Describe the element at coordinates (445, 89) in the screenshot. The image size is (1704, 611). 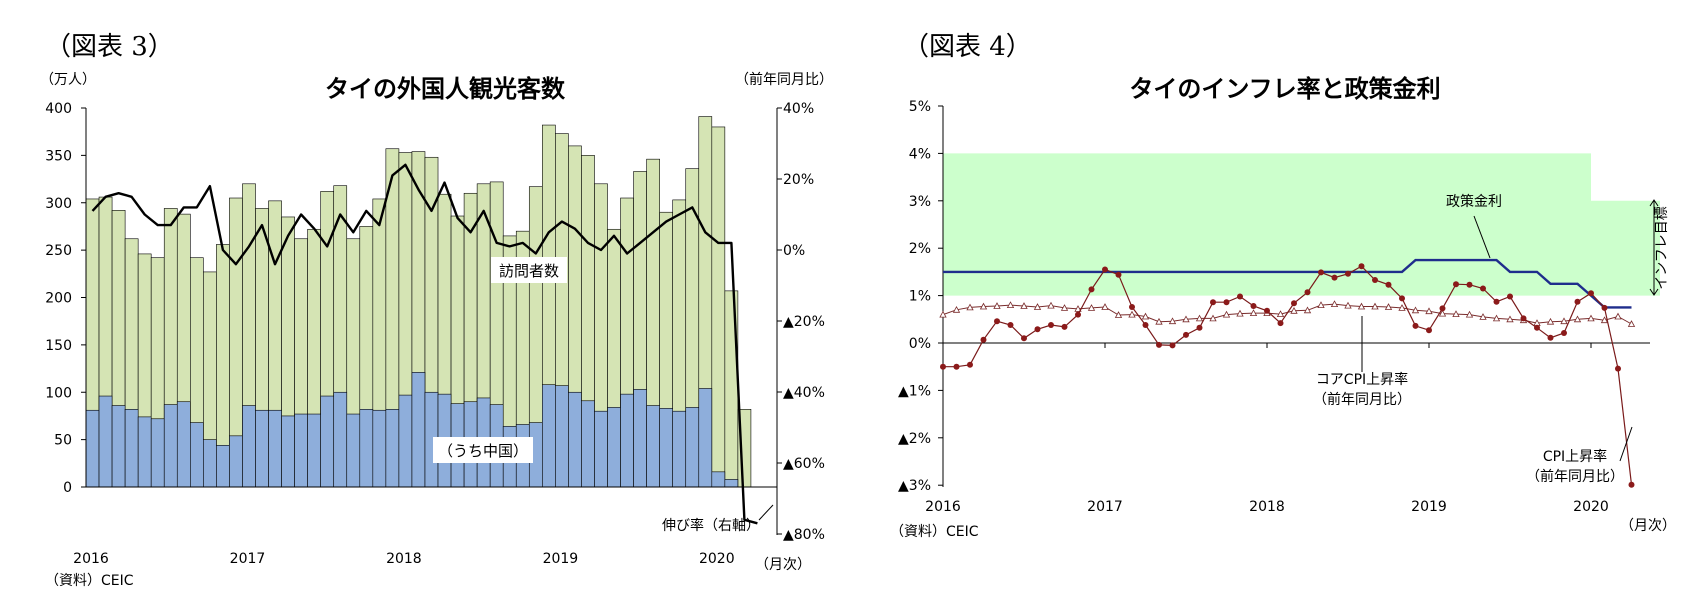
I see `chart-title-3: タイの外国人観光客数` at that location.